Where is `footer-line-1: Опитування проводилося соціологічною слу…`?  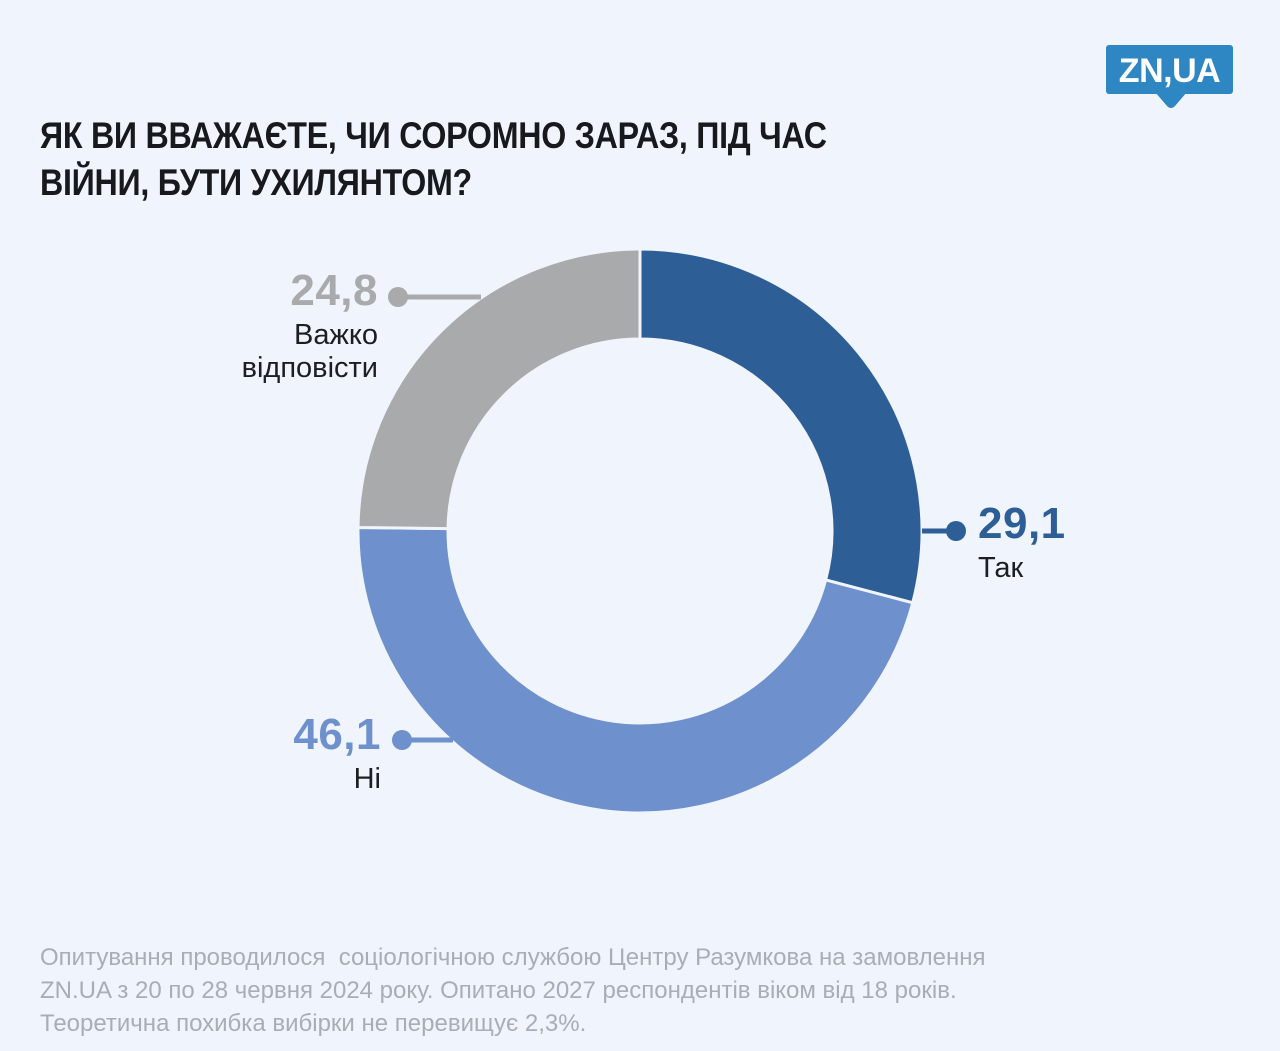
footer-line-1: Опитування проводилося соціологічною слу… is located at coordinates (513, 957).